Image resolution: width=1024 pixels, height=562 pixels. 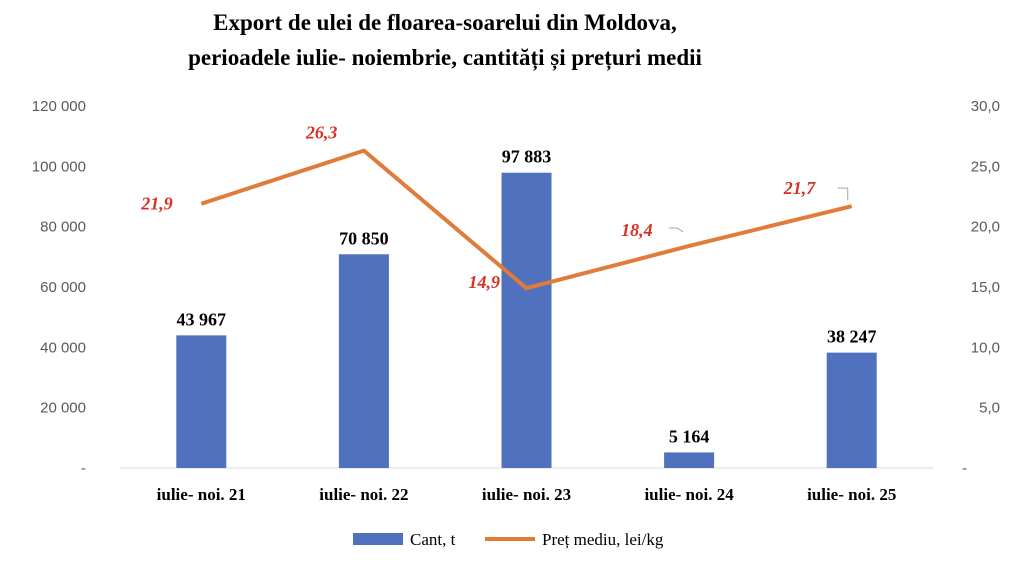 What do you see at coordinates (851, 494) in the screenshot?
I see `category-label: iulie- noi. 25` at bounding box center [851, 494].